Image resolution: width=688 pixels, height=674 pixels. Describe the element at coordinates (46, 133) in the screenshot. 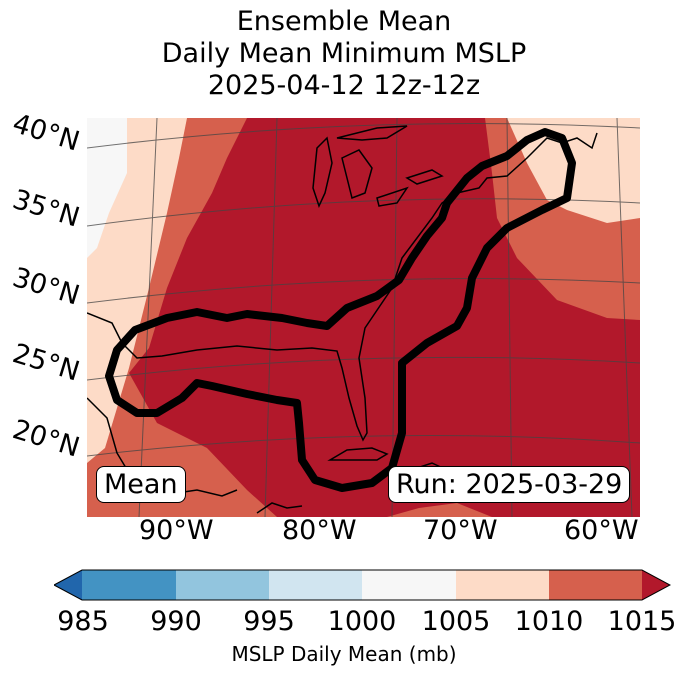

I see `lat-label-40: 40°N` at that location.